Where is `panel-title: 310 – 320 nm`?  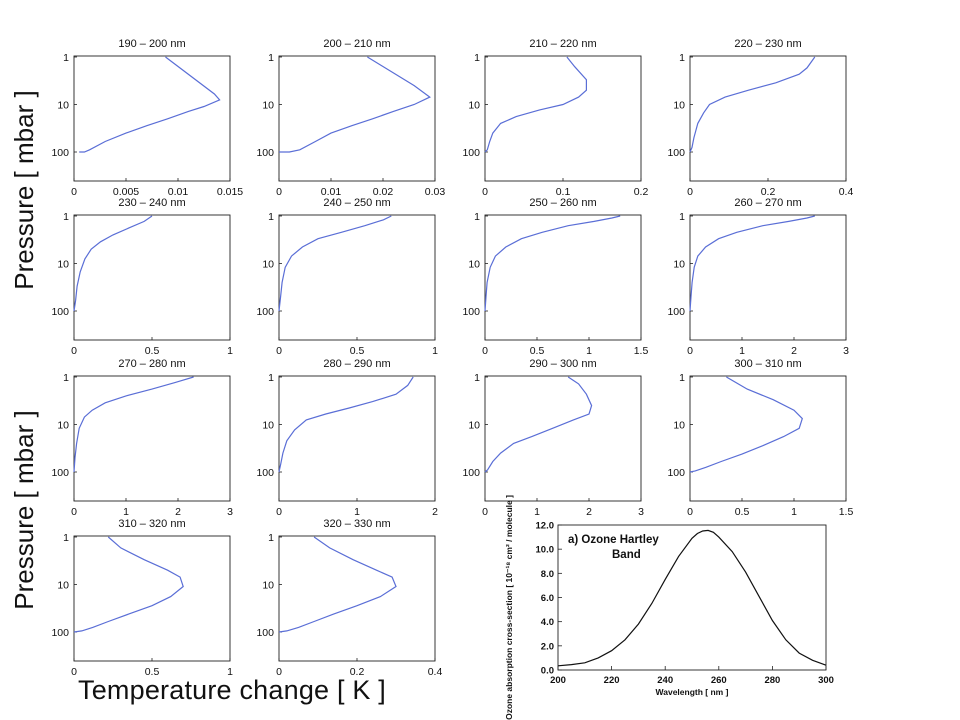 panel-title: 310 – 320 nm is located at coordinates (151, 524).